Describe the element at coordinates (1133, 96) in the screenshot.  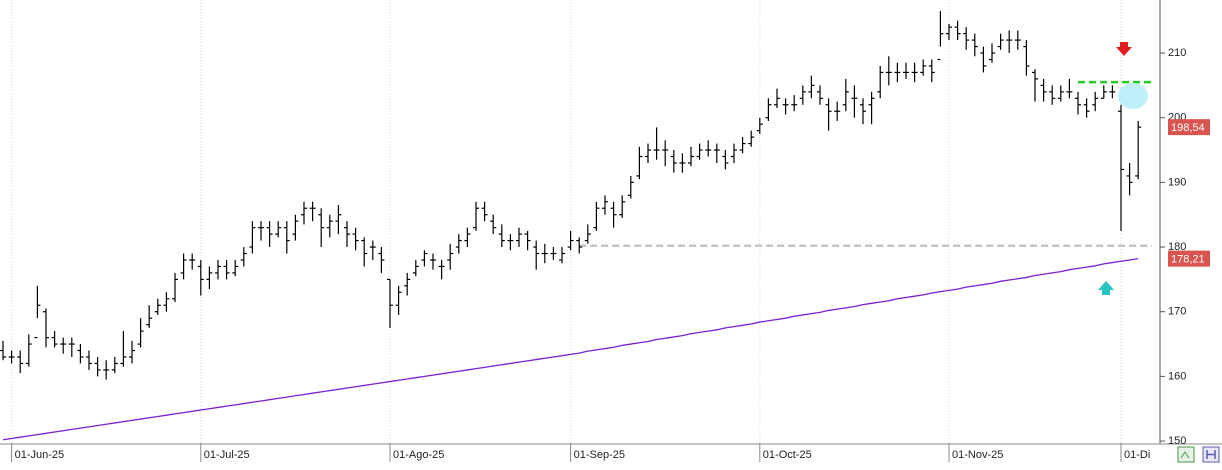
I see `highlight-circle` at that location.